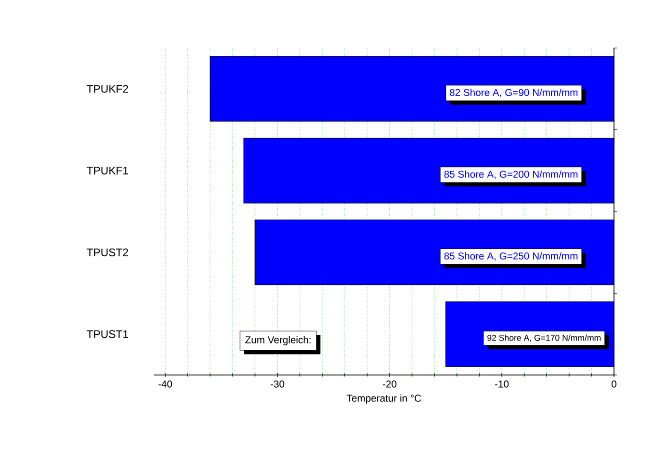  I want to click on y-tick-label: TPUKF2, so click(107, 89).